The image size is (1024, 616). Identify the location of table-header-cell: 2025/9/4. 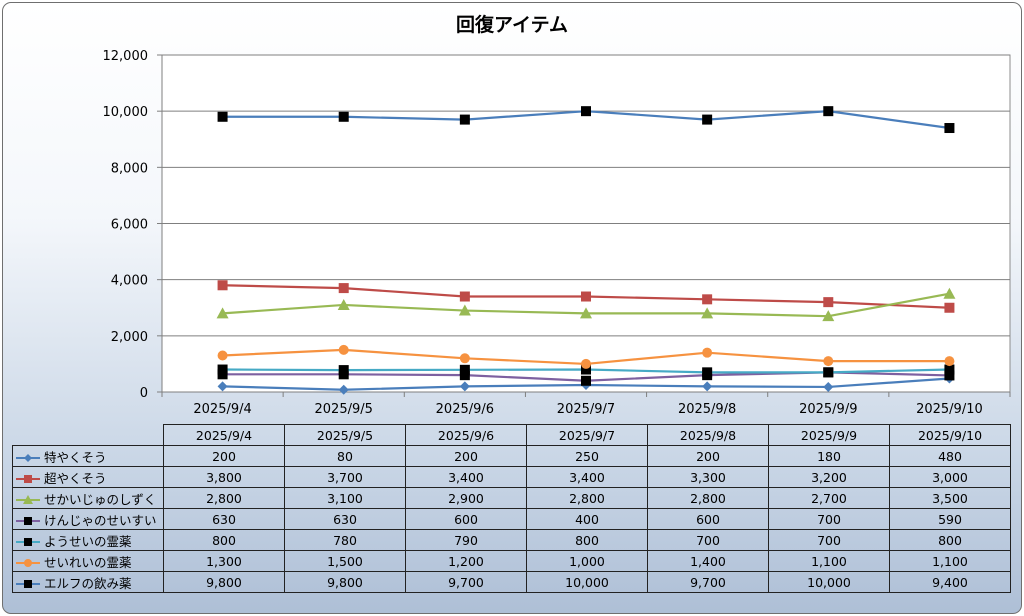
(224, 435).